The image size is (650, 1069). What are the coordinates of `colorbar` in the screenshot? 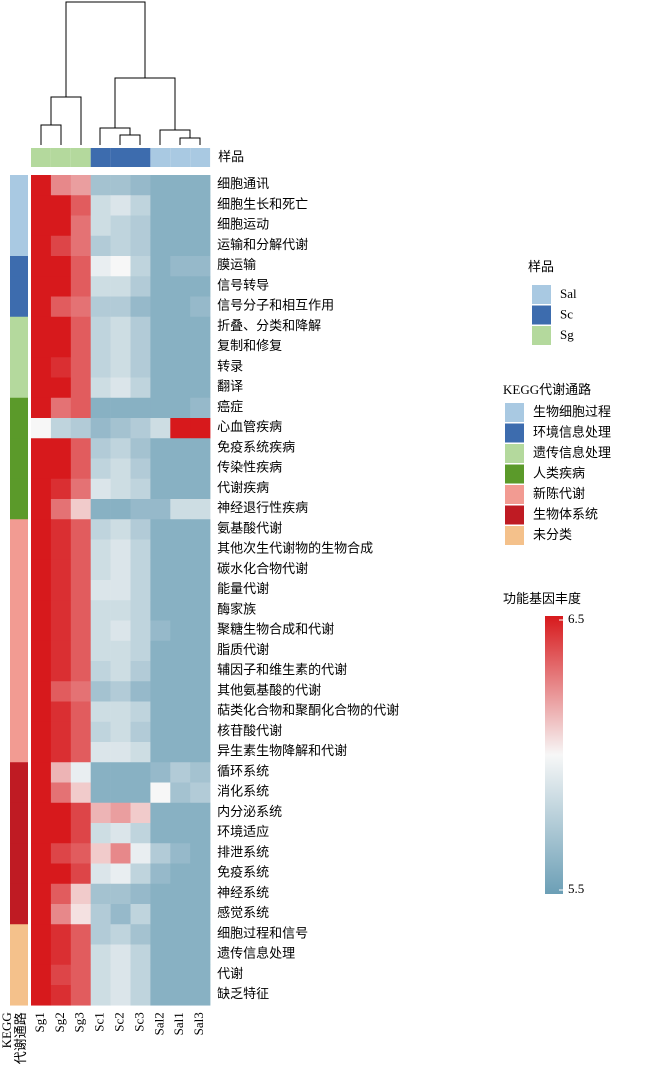 It's located at (554, 755).